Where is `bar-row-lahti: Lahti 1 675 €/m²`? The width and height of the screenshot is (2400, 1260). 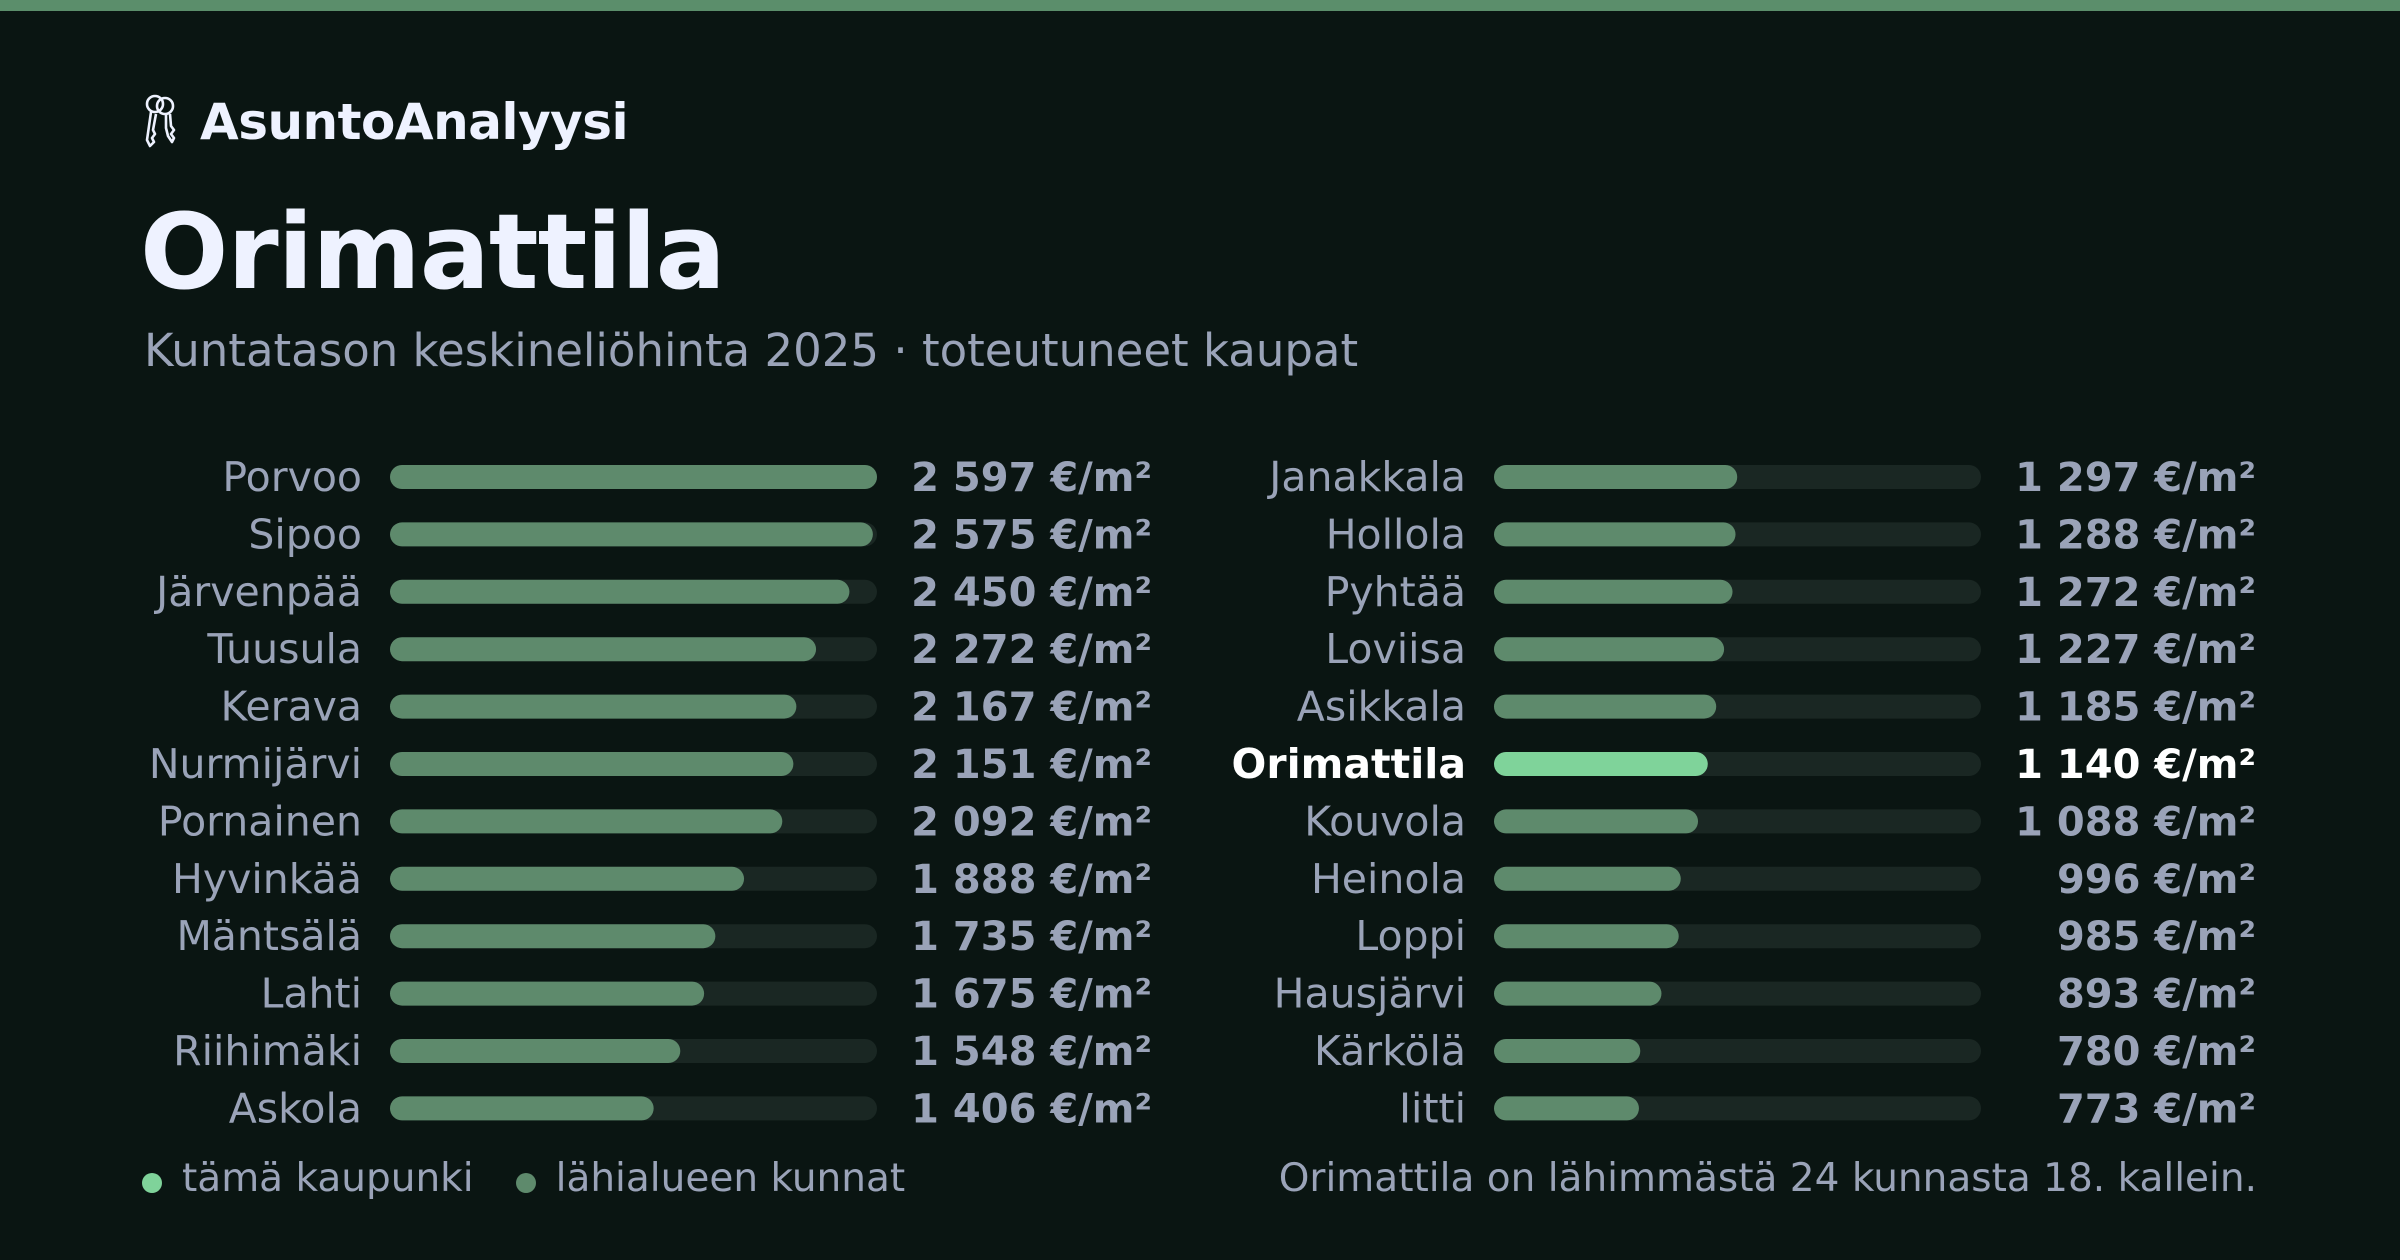
bar-row-lahti: Lahti 1 675 €/m² is located at coordinates (706, 994).